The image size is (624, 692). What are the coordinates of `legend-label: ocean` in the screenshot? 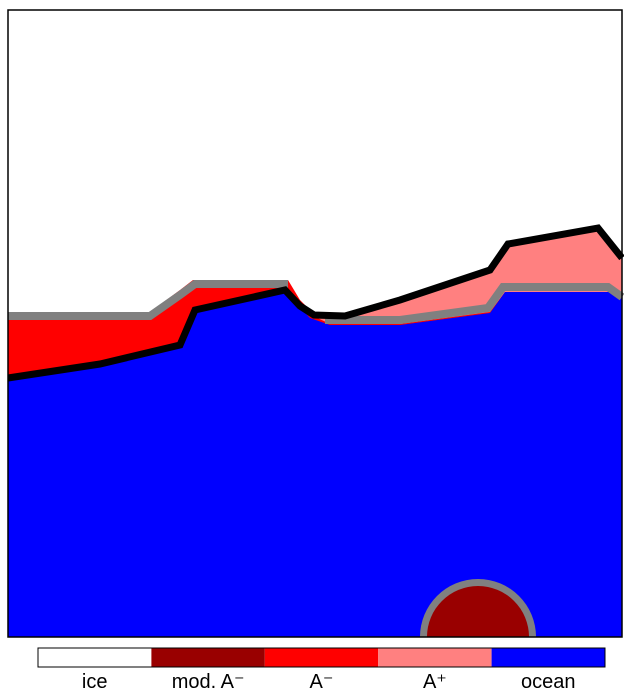 It's located at (548, 681).